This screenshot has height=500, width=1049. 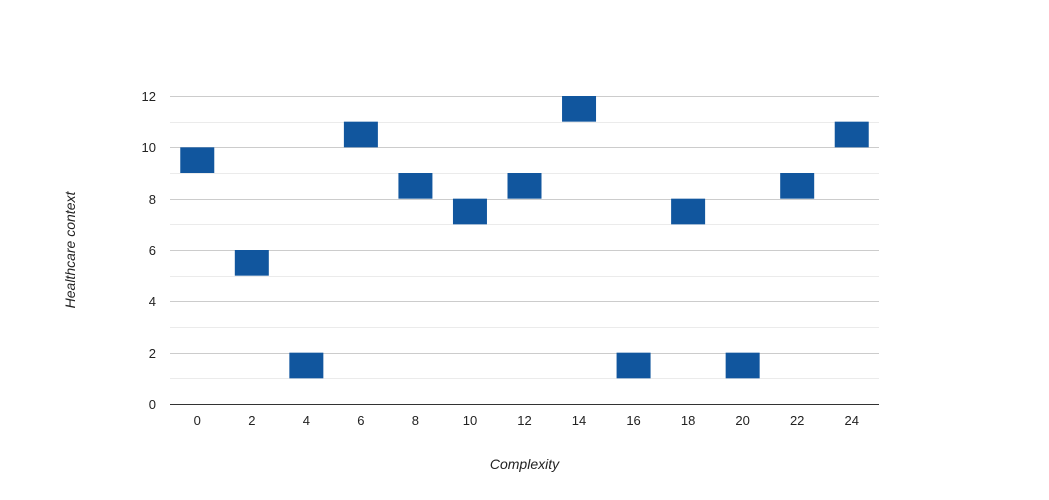 What do you see at coordinates (579, 420) in the screenshot?
I see `x-tick-label: 14` at bounding box center [579, 420].